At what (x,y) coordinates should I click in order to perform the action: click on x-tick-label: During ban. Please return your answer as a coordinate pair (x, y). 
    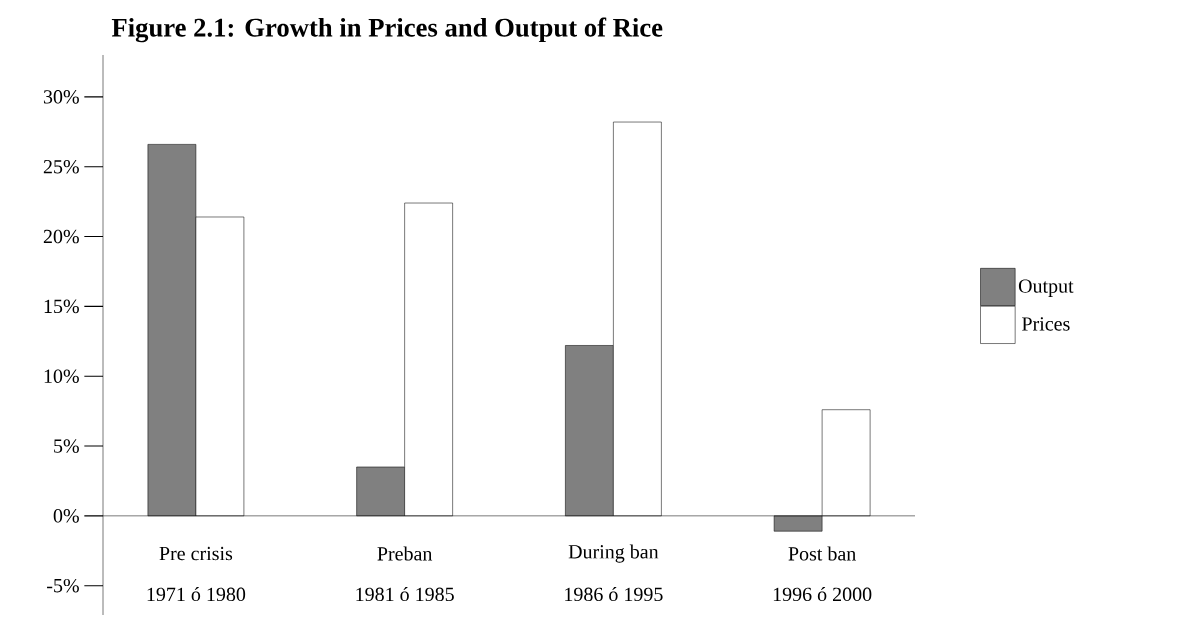
    Looking at the image, I should click on (613, 553).